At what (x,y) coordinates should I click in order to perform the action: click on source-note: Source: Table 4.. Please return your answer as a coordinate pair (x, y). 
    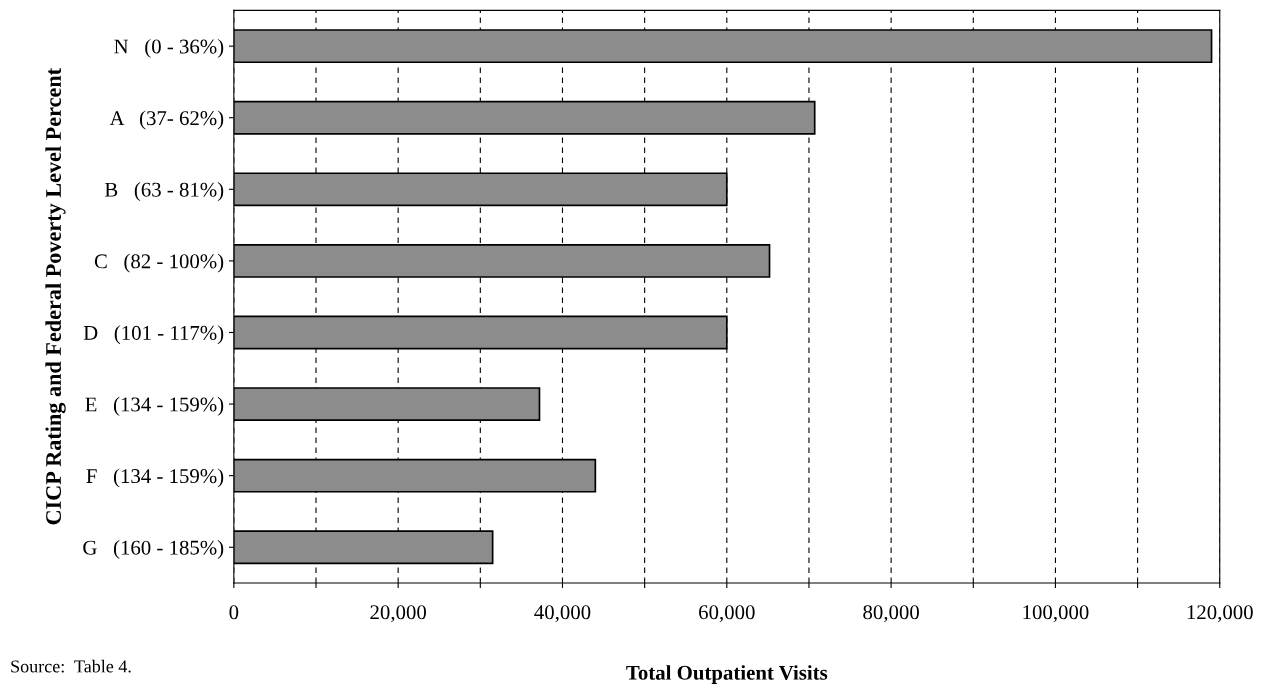
    Looking at the image, I should click on (71, 666).